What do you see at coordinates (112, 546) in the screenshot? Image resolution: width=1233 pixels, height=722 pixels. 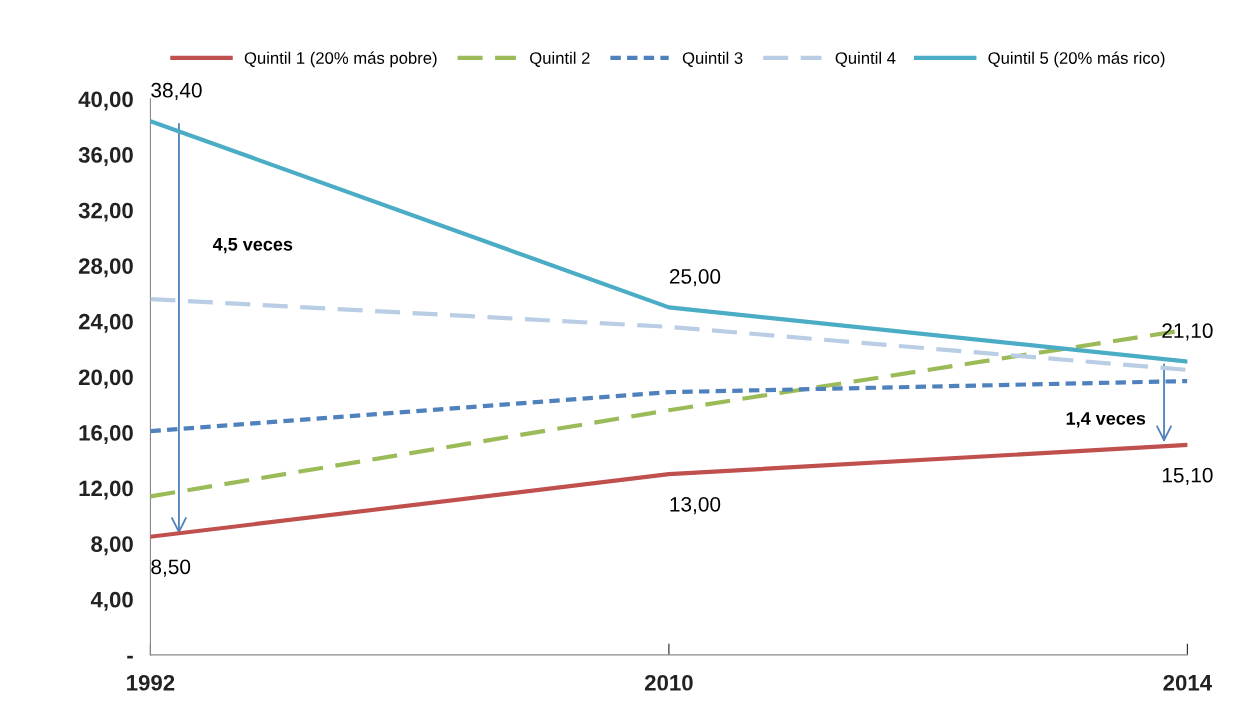 I see `y-tick-label: 8,00` at bounding box center [112, 546].